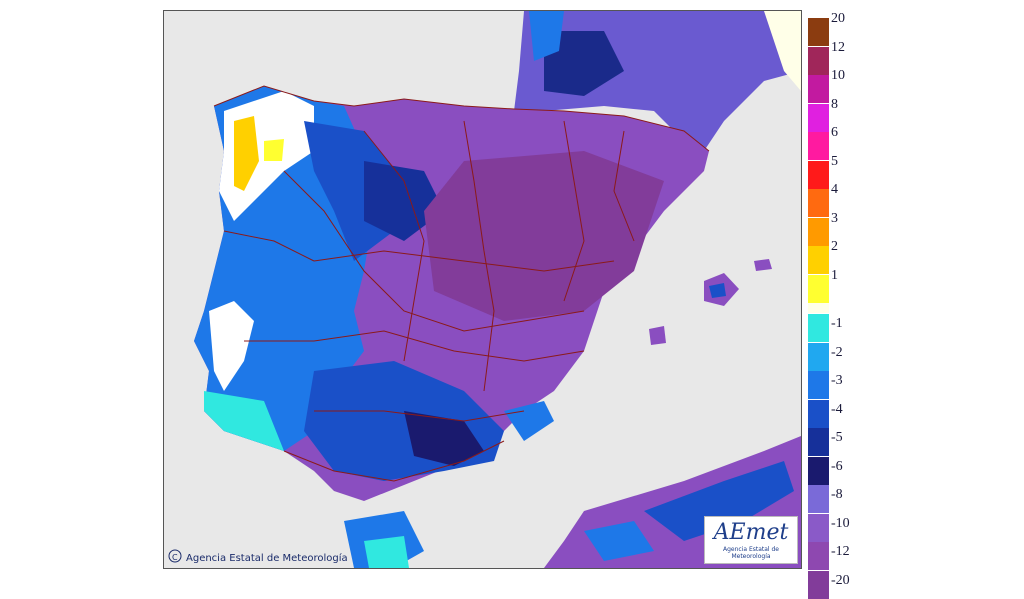 The height and width of the screenshot is (599, 1024). What do you see at coordinates (818, 556) in the screenshot?
I see `legend-swatch--12` at bounding box center [818, 556].